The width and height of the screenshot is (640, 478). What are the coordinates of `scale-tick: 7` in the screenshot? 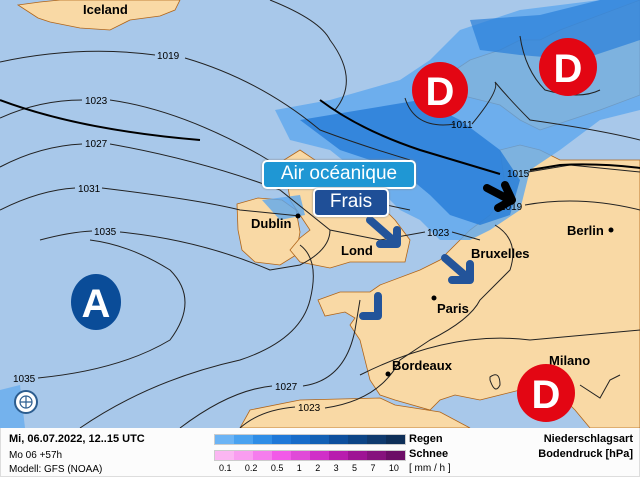 It's located at (373, 468).